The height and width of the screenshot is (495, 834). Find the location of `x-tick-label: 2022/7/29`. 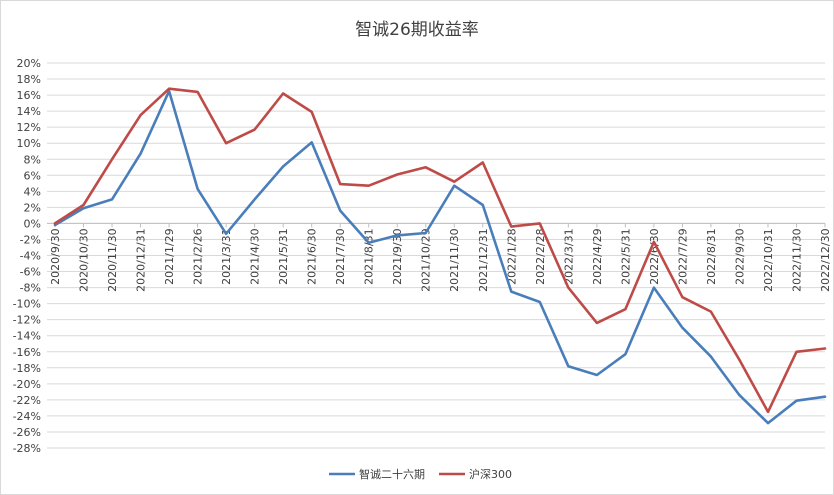

x-tick-label: 2022/7/29 is located at coordinates (682, 256).